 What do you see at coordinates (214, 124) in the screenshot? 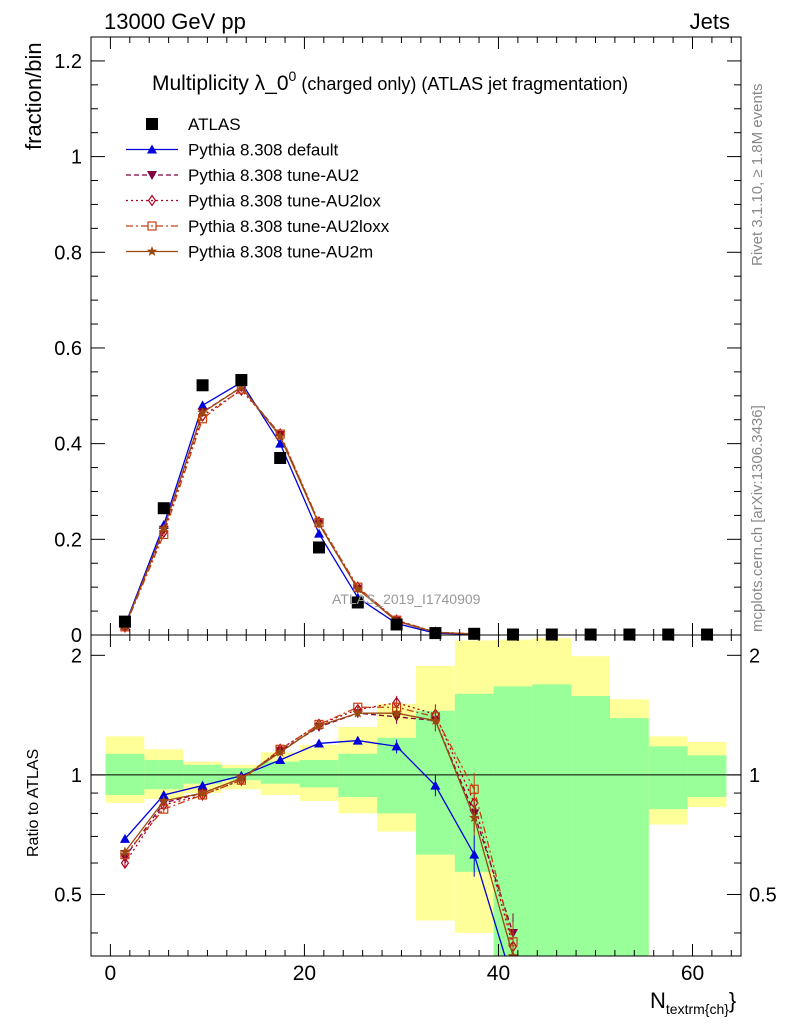
I see `legend-label-0: ATLAS` at bounding box center [214, 124].